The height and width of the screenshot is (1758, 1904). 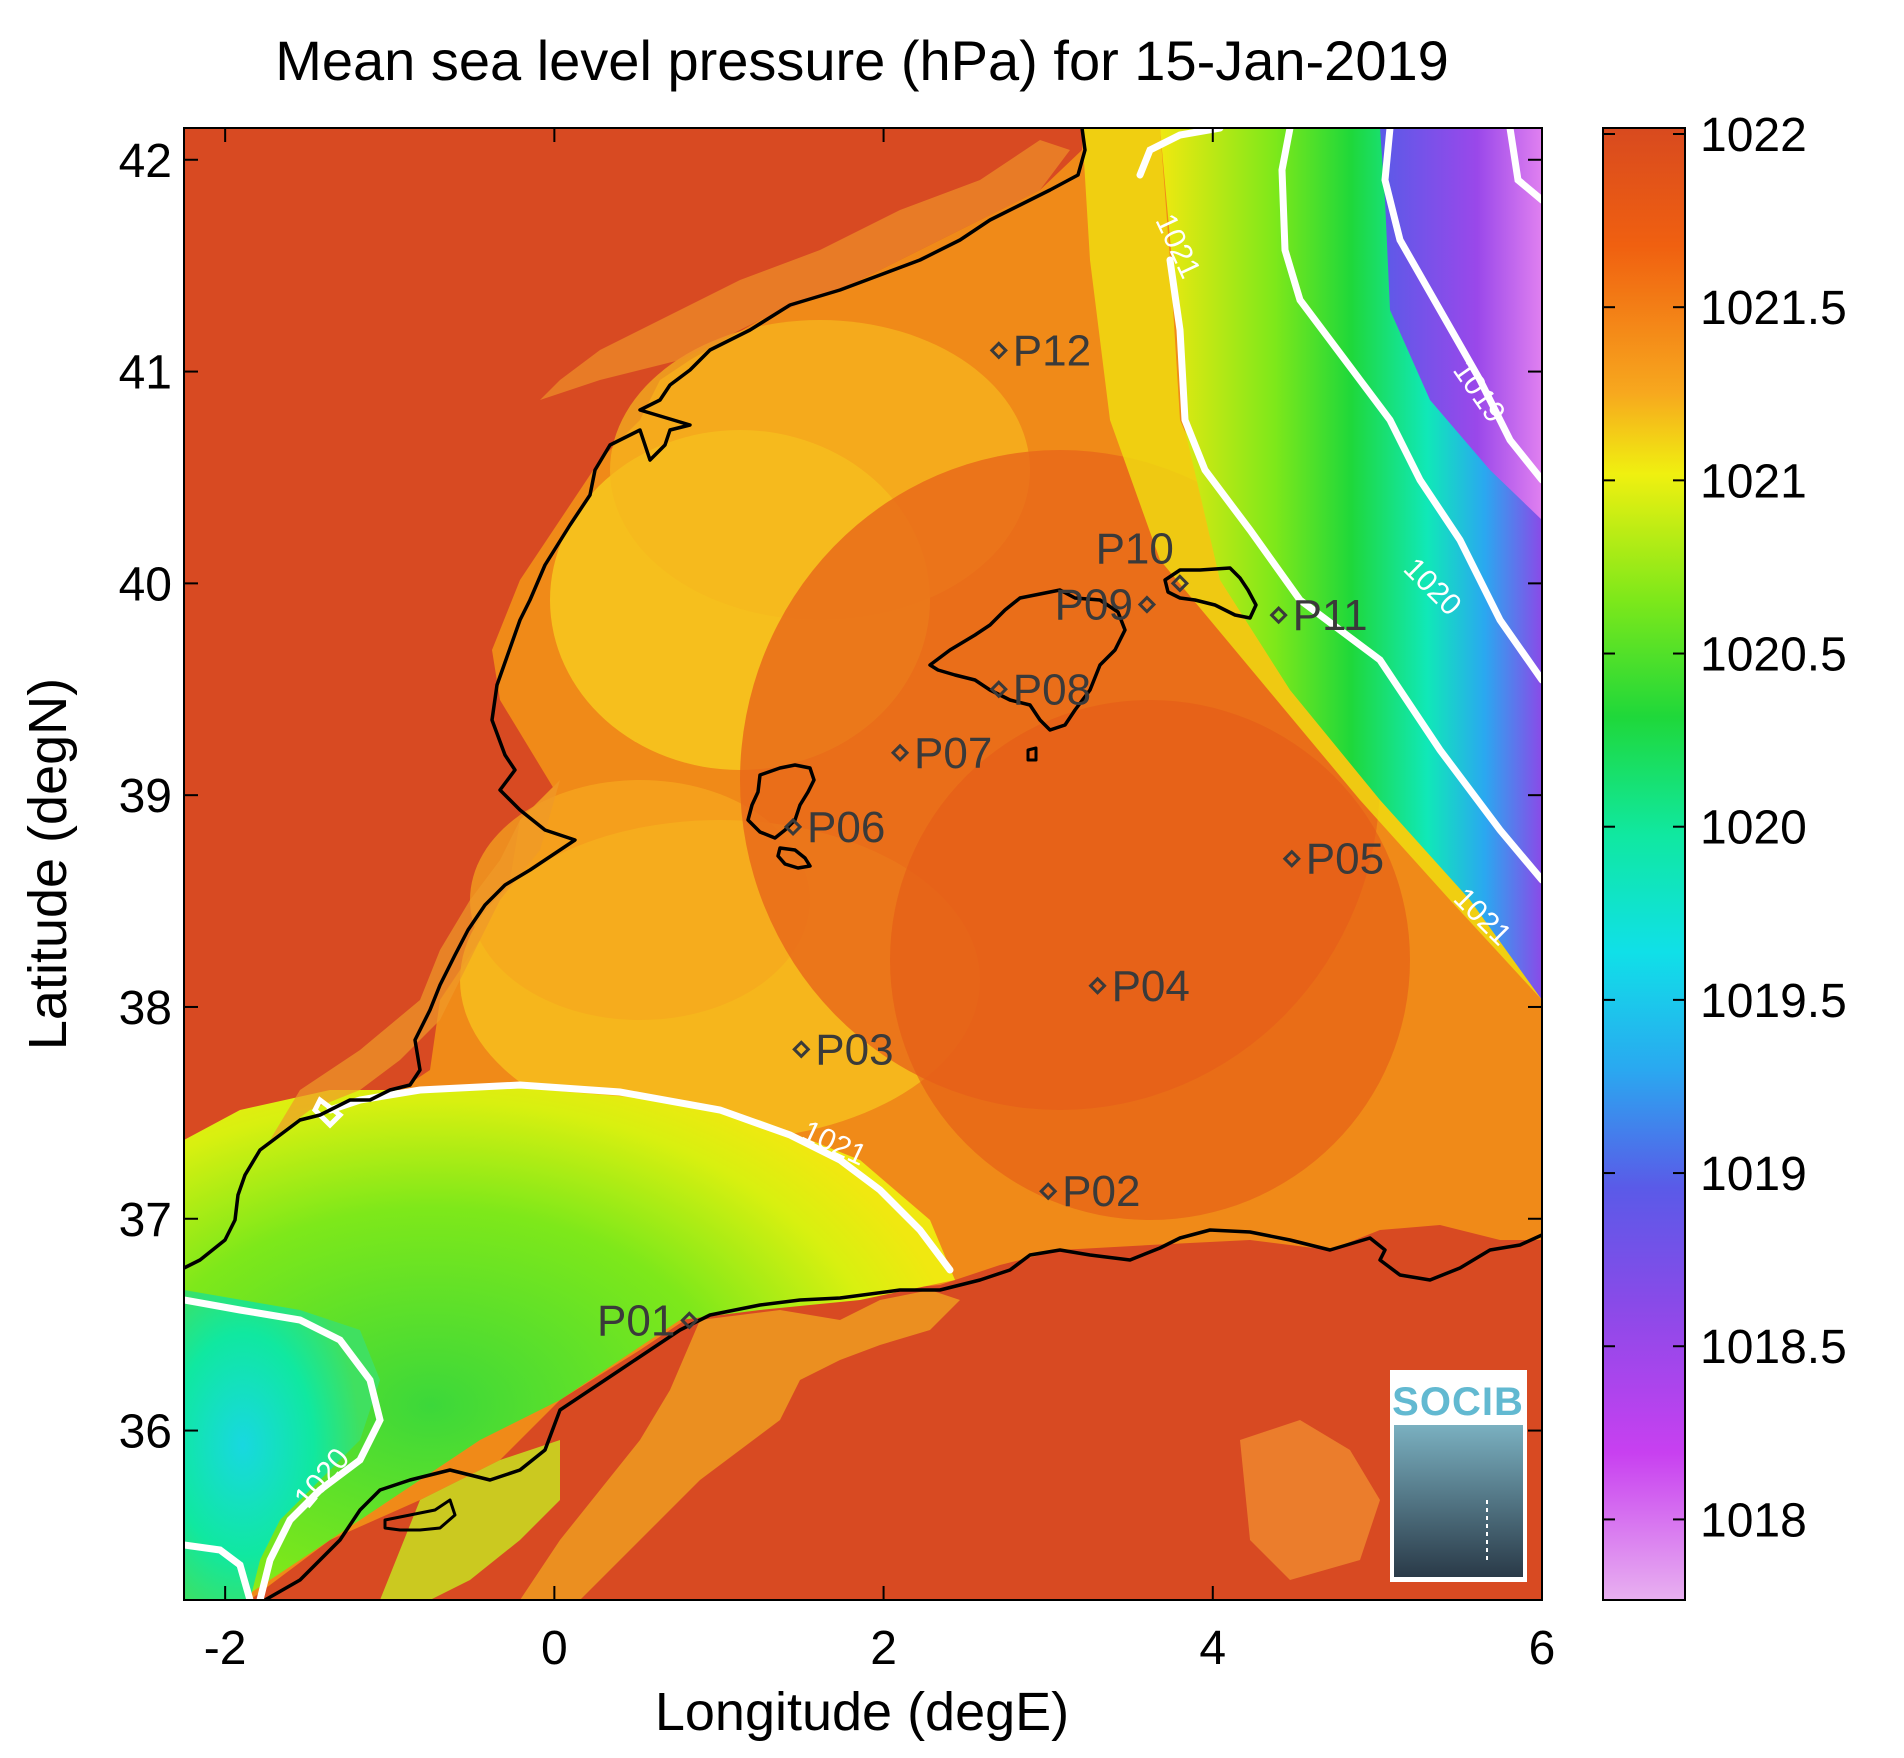 I want to click on colorbar-tick-label: 1021.5, so click(x=1773, y=308).